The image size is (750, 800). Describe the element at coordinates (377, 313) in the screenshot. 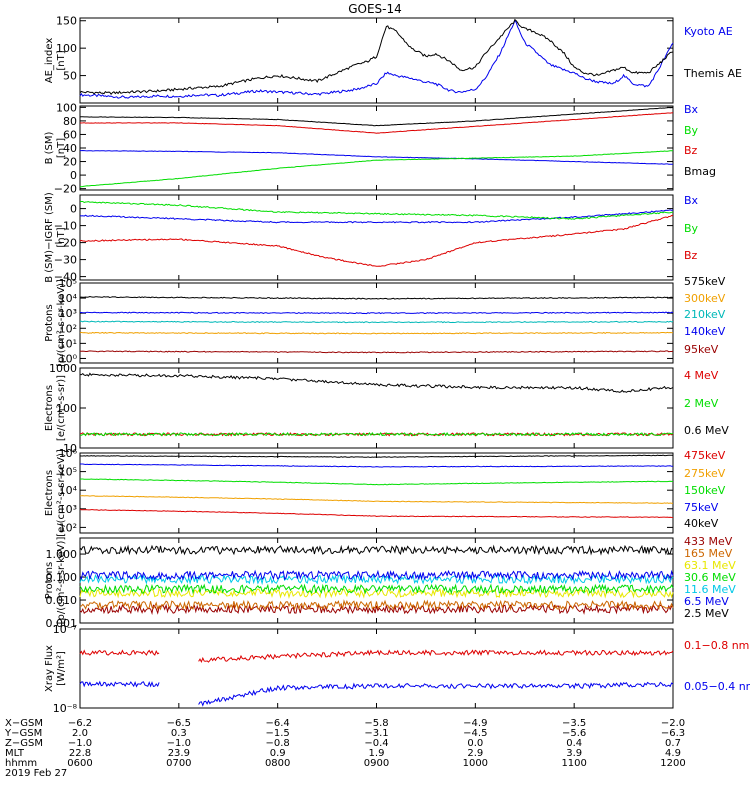

I see `series-line-140kev` at that location.